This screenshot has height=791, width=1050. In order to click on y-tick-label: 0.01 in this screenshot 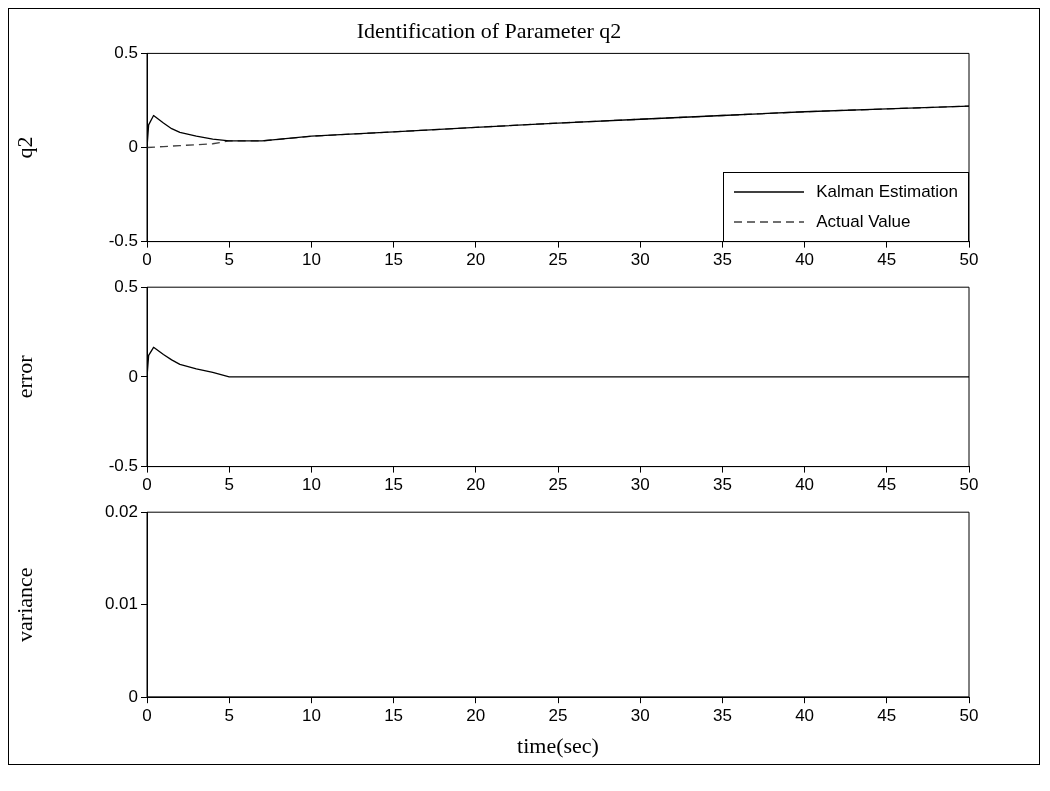, I will do `click(121, 604)`.